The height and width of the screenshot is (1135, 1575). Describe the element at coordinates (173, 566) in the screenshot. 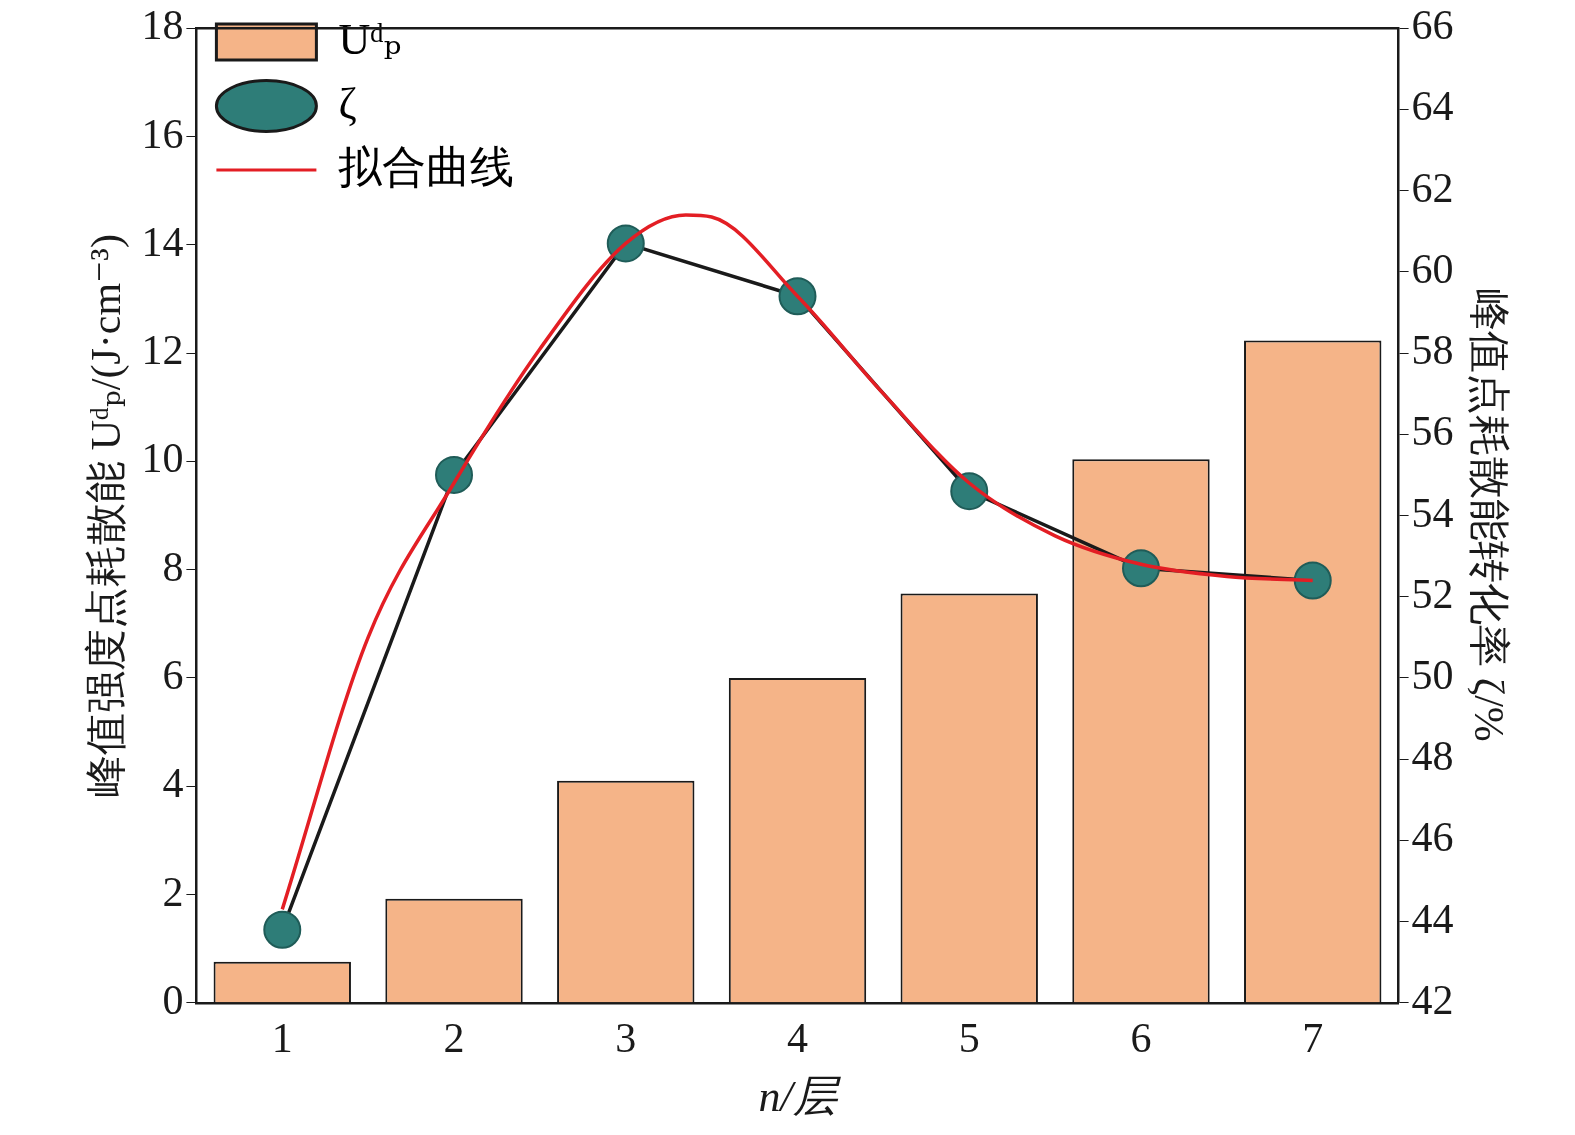

I see `y-tick-label: 8` at that location.